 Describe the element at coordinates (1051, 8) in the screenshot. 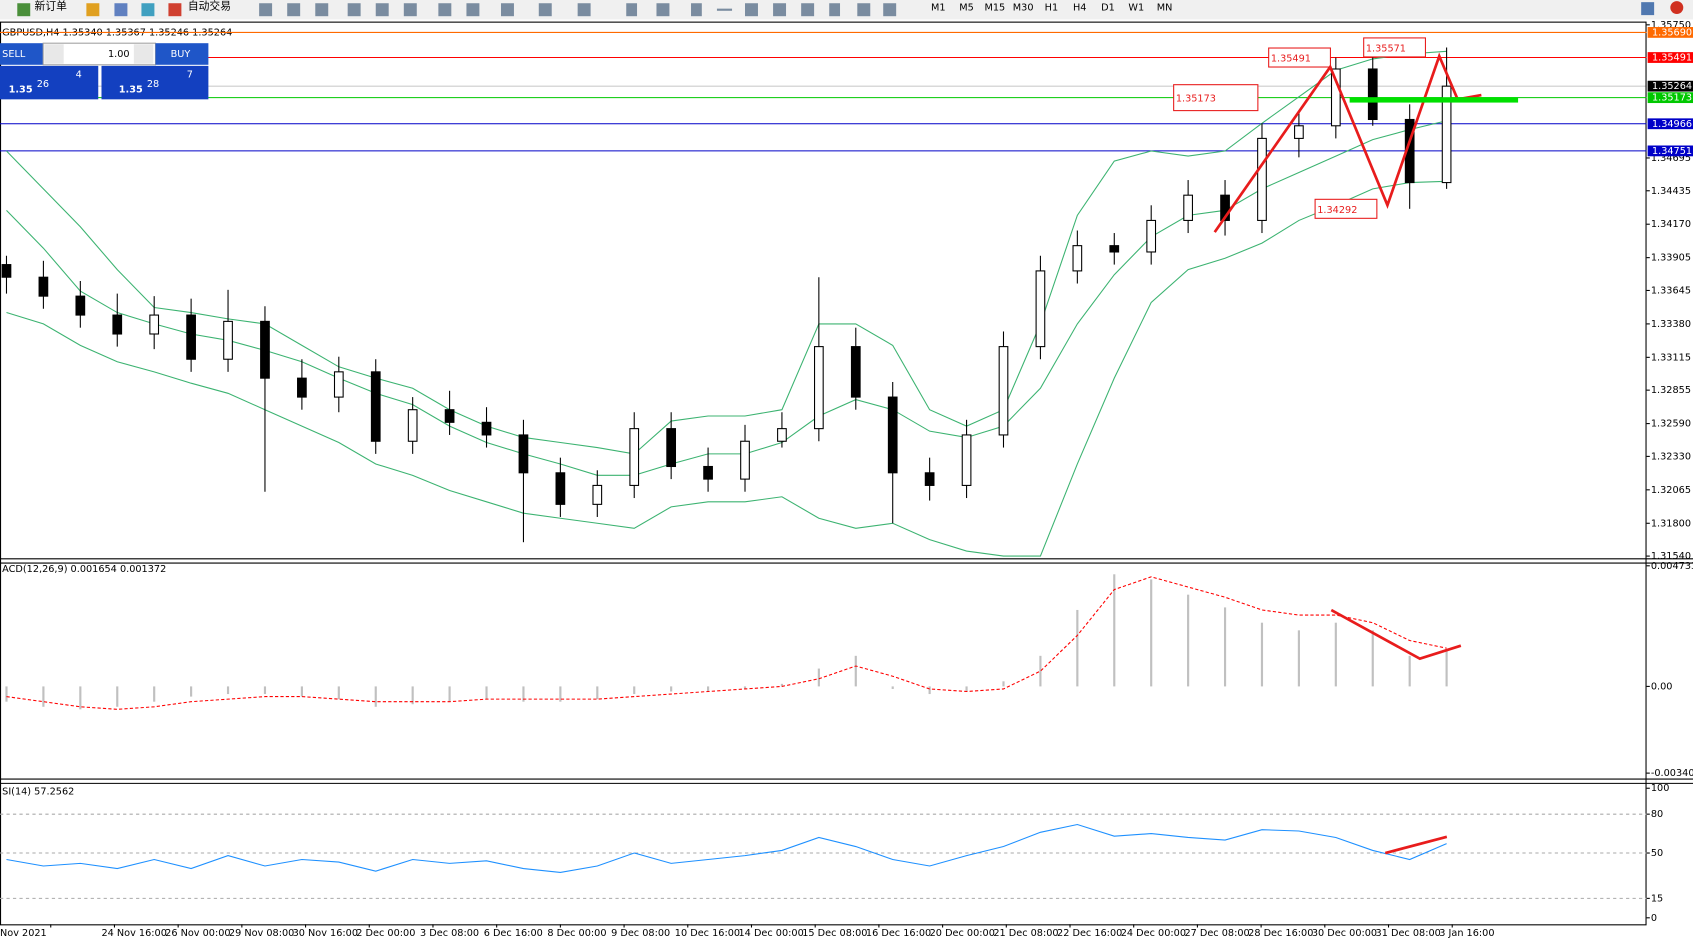

I see `timeframe-button: H1` at that location.